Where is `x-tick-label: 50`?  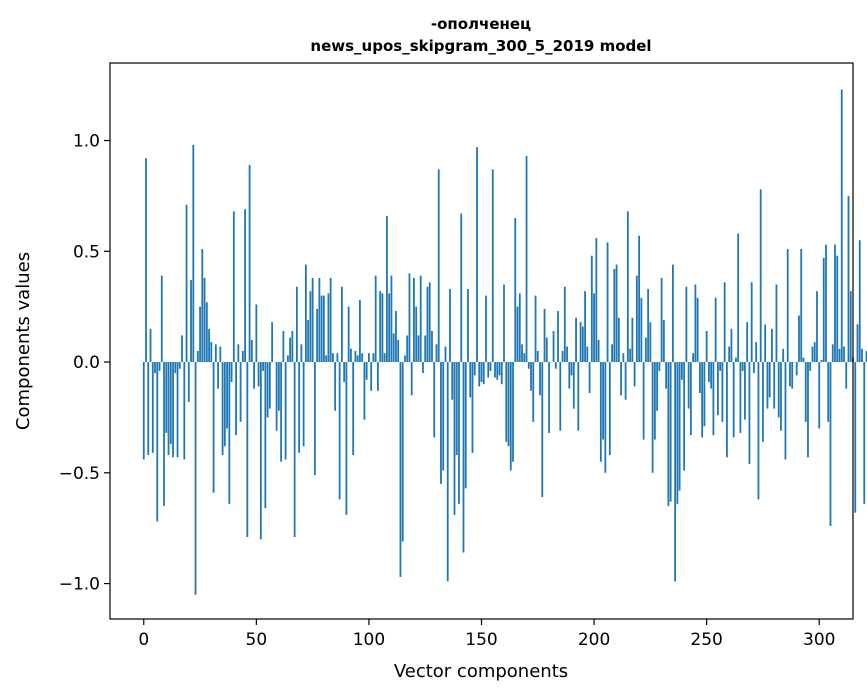
x-tick-label: 50 is located at coordinates (257, 640).